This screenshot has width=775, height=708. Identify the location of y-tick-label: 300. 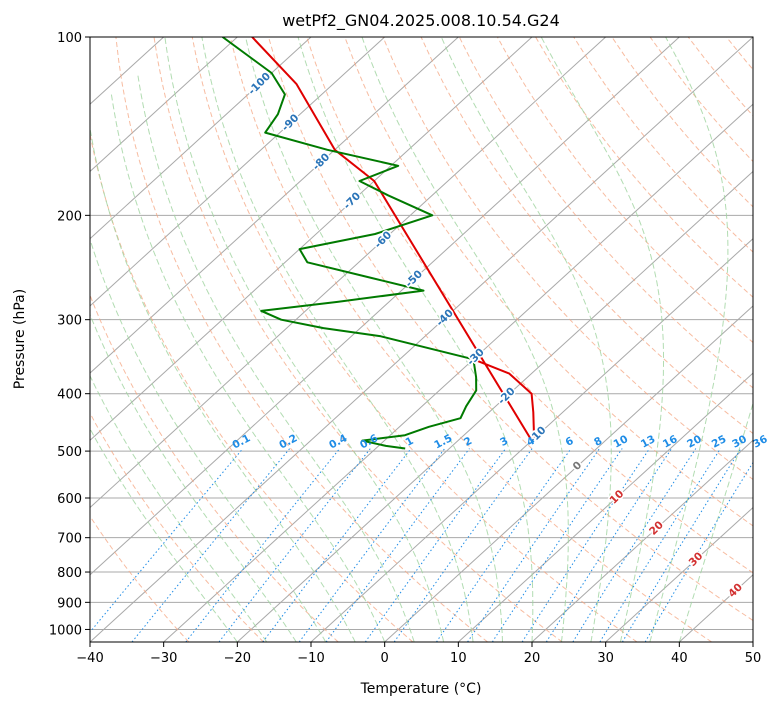
(69, 321).